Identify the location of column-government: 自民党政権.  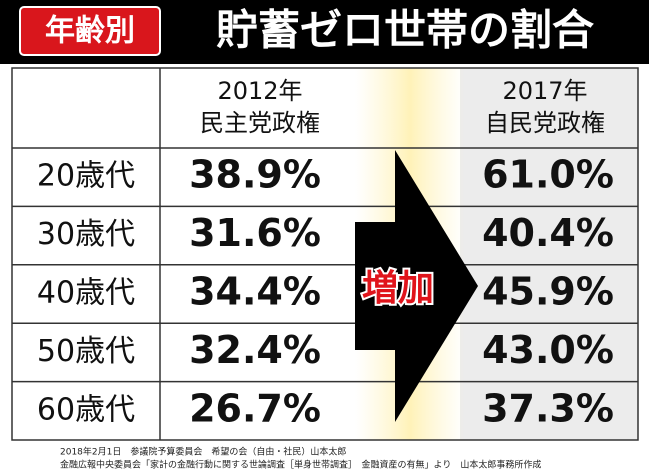
(545, 123).